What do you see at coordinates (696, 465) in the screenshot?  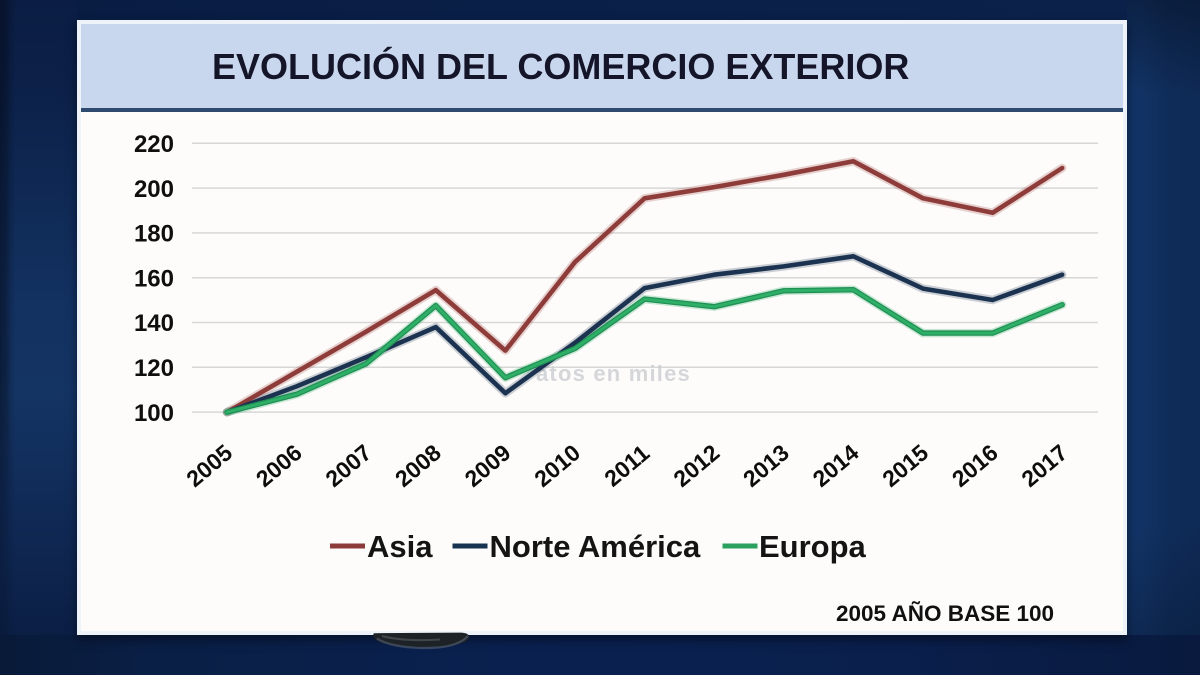 I see `svg-text: 2012` at bounding box center [696, 465].